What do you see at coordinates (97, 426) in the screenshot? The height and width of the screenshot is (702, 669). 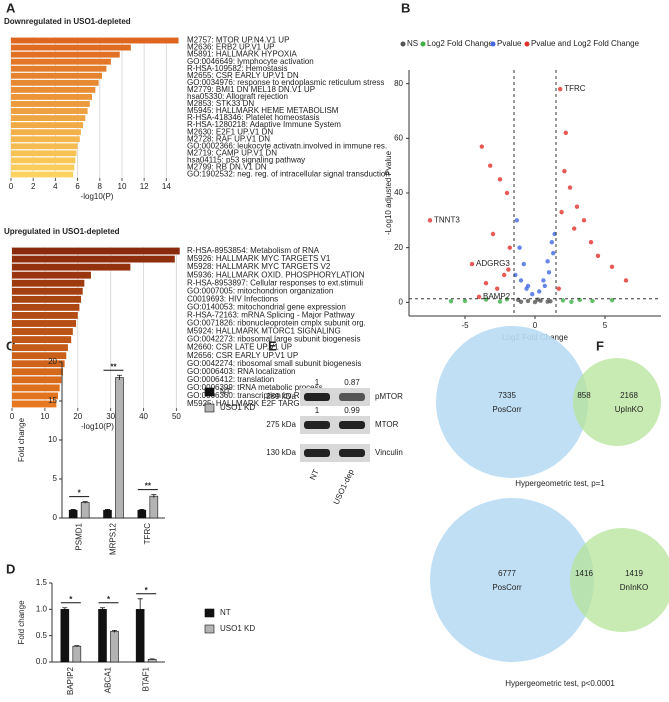 I see `x-axis-label: -log10(P)` at bounding box center [97, 426].